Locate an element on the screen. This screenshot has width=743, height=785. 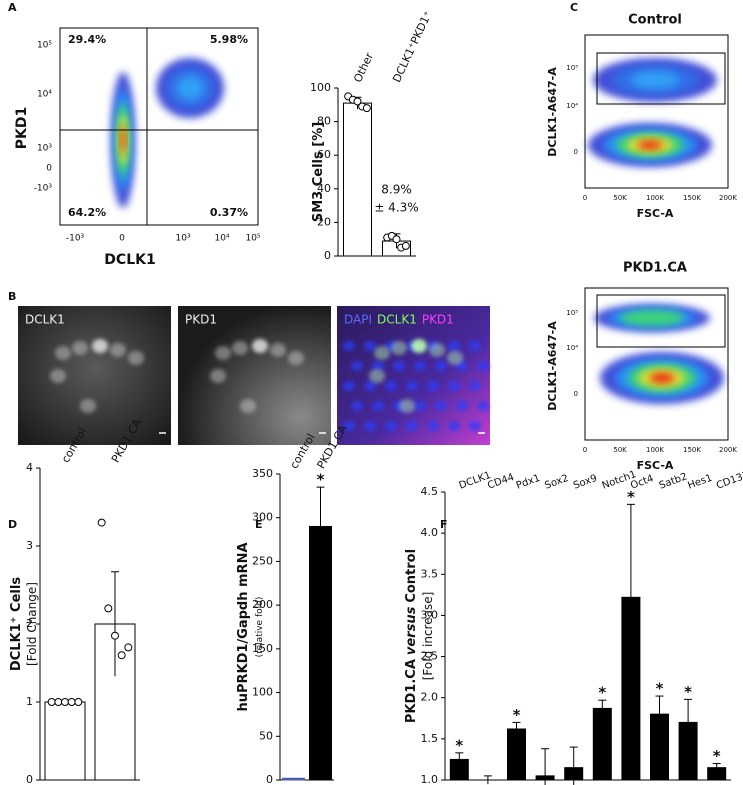
y-tick-label: -10³ is located at coordinates (43, 189).